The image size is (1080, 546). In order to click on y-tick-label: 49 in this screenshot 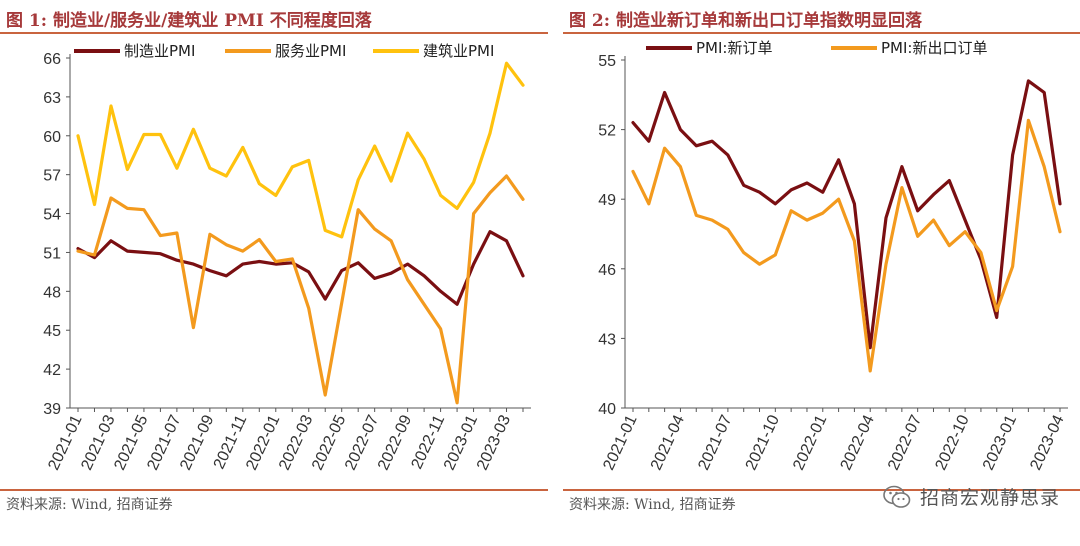, I will do `click(607, 200)`.